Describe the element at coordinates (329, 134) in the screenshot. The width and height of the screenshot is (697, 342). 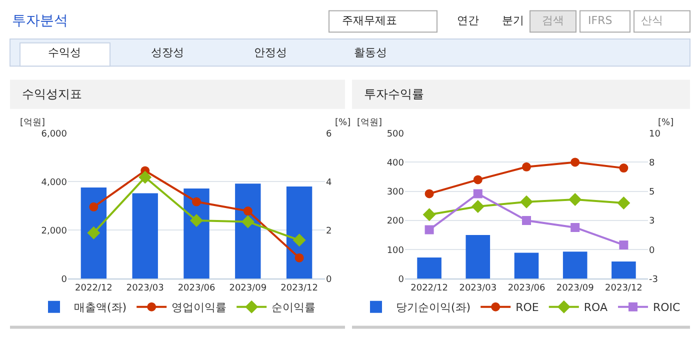
I see `y2-tick-label: 6` at that location.